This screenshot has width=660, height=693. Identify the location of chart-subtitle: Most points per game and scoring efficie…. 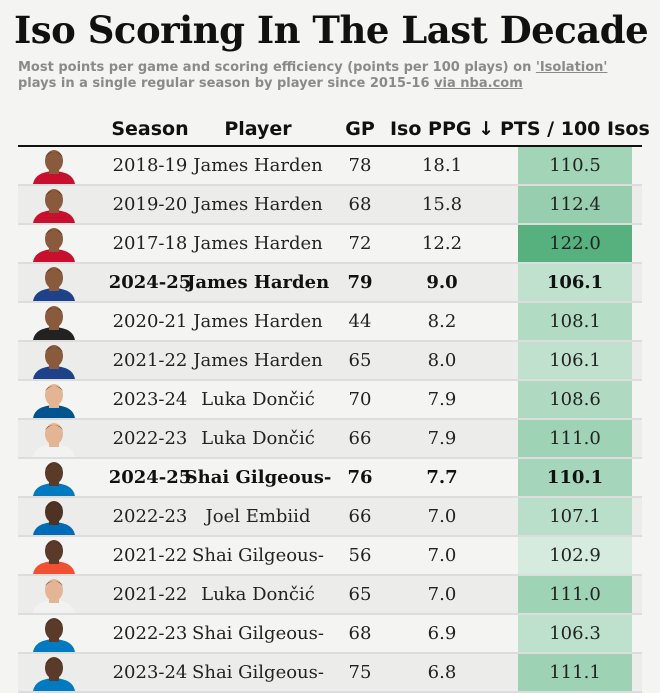
(333, 76).